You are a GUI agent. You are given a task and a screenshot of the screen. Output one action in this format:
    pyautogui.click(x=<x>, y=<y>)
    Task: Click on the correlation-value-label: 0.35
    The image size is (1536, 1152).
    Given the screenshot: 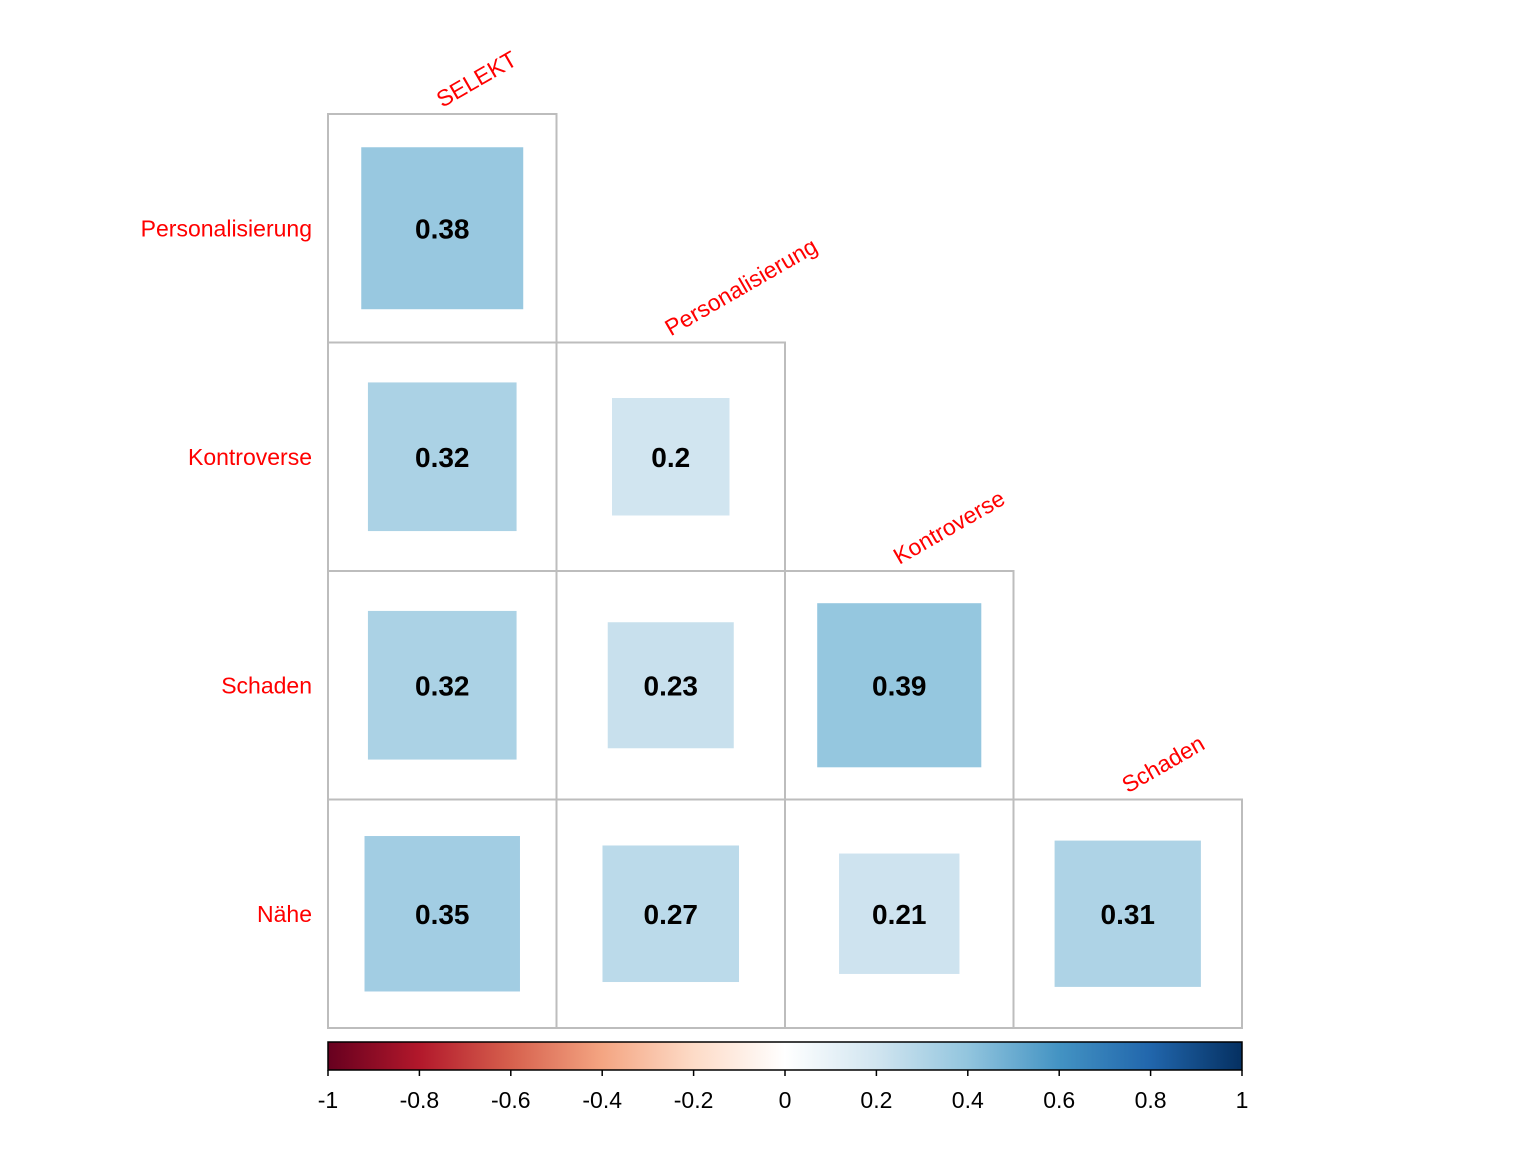 What is the action you would take?
    pyautogui.click(x=442, y=914)
    